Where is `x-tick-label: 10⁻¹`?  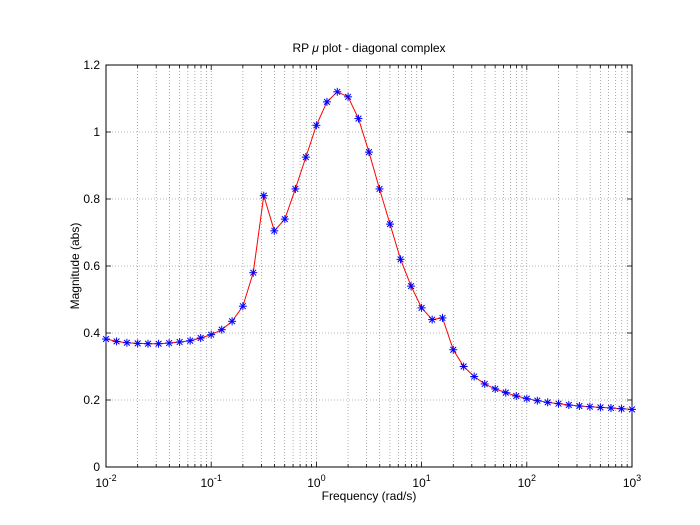
x-tick-label: 10⁻¹ is located at coordinates (211, 481).